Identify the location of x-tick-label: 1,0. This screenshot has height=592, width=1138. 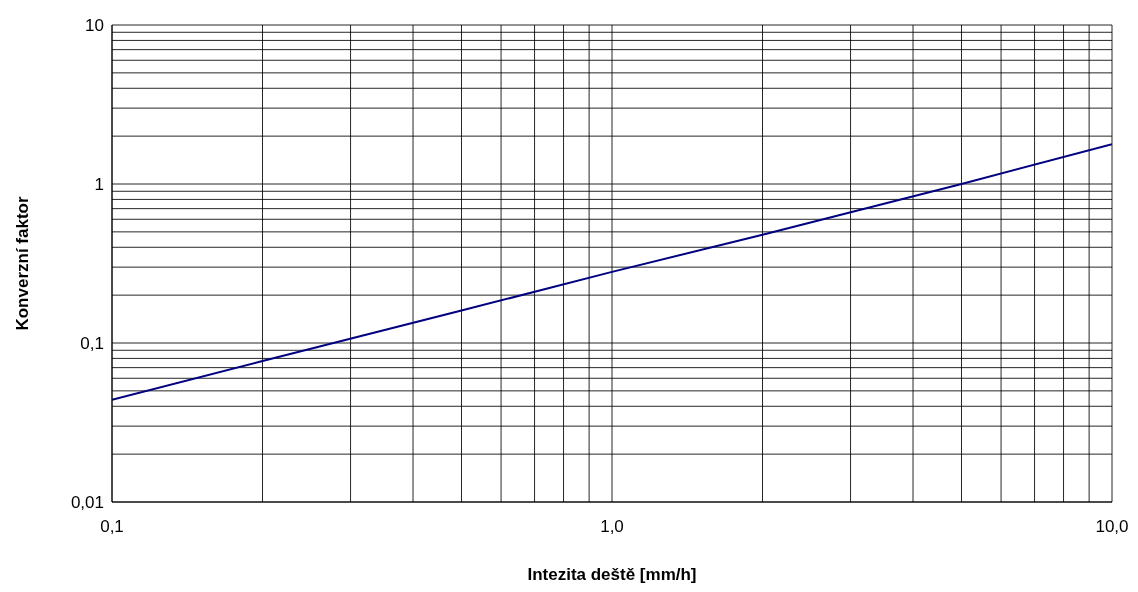
(612, 527).